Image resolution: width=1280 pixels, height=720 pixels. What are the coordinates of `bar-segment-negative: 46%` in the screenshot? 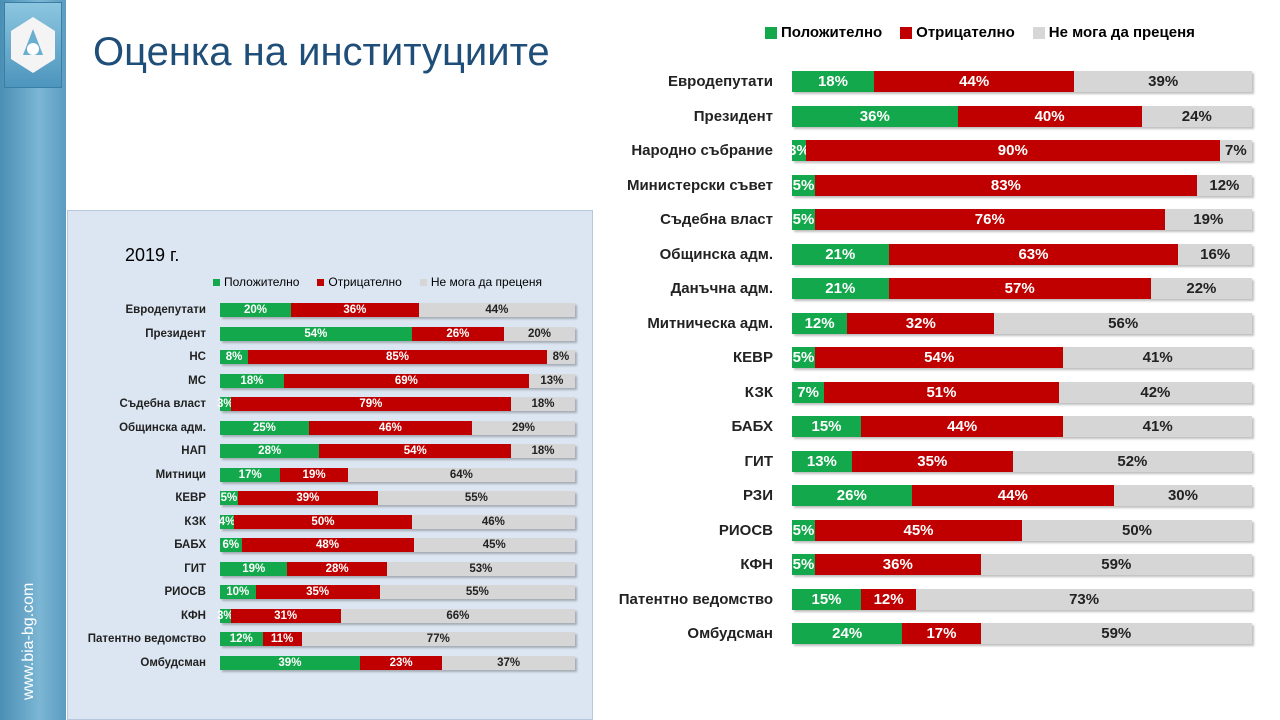 It's located at (390, 427).